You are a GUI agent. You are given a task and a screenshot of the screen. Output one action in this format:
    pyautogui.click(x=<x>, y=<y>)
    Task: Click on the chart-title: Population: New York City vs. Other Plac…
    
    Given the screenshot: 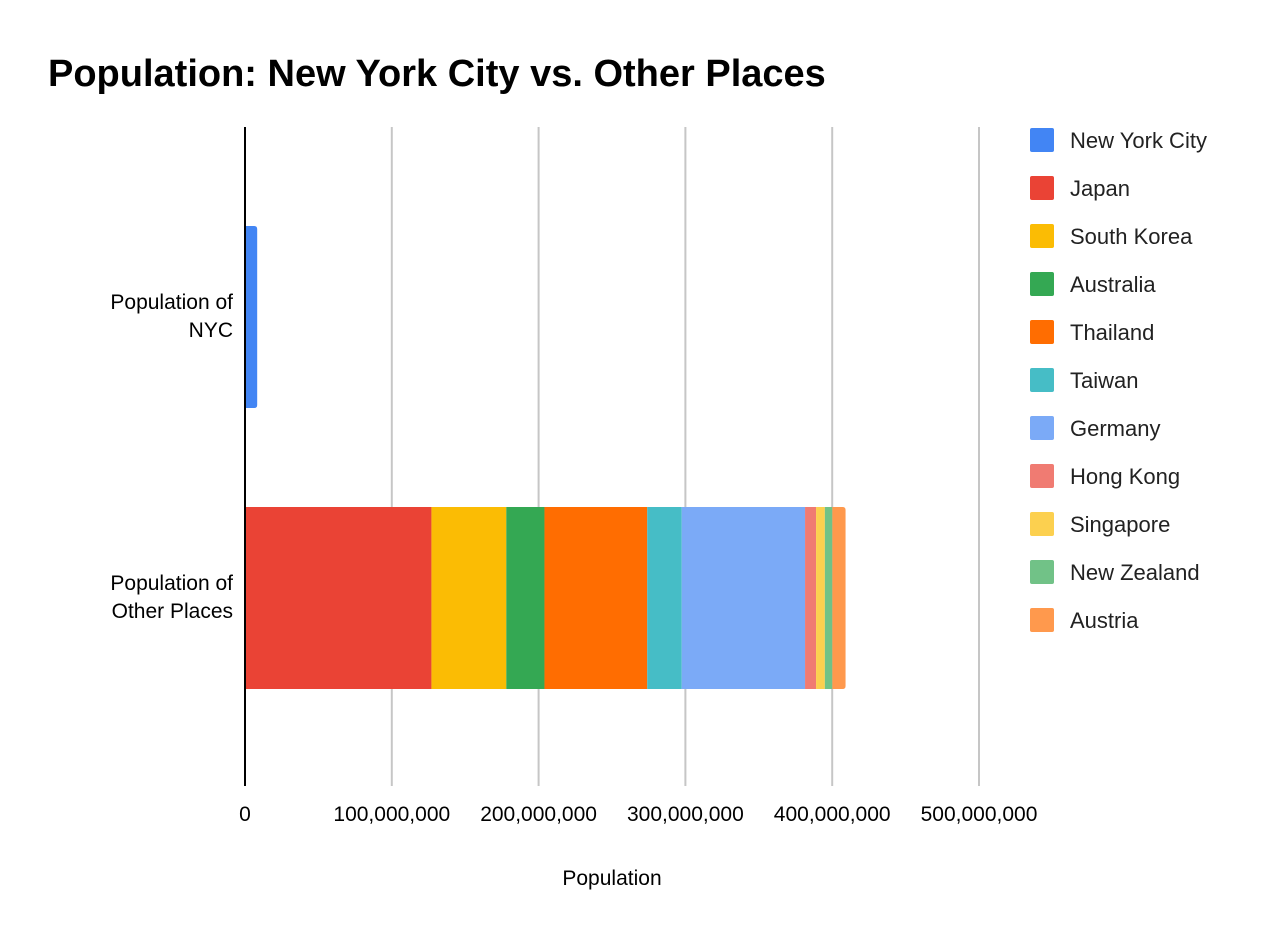 What is the action you would take?
    pyautogui.click(x=437, y=74)
    